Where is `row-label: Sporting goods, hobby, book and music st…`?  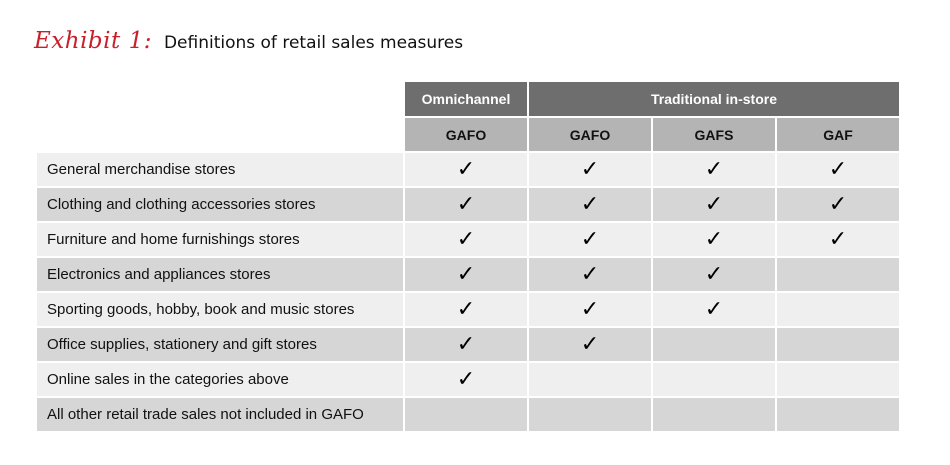
row-label: Sporting goods, hobby, book and music st… is located at coordinates (220, 309).